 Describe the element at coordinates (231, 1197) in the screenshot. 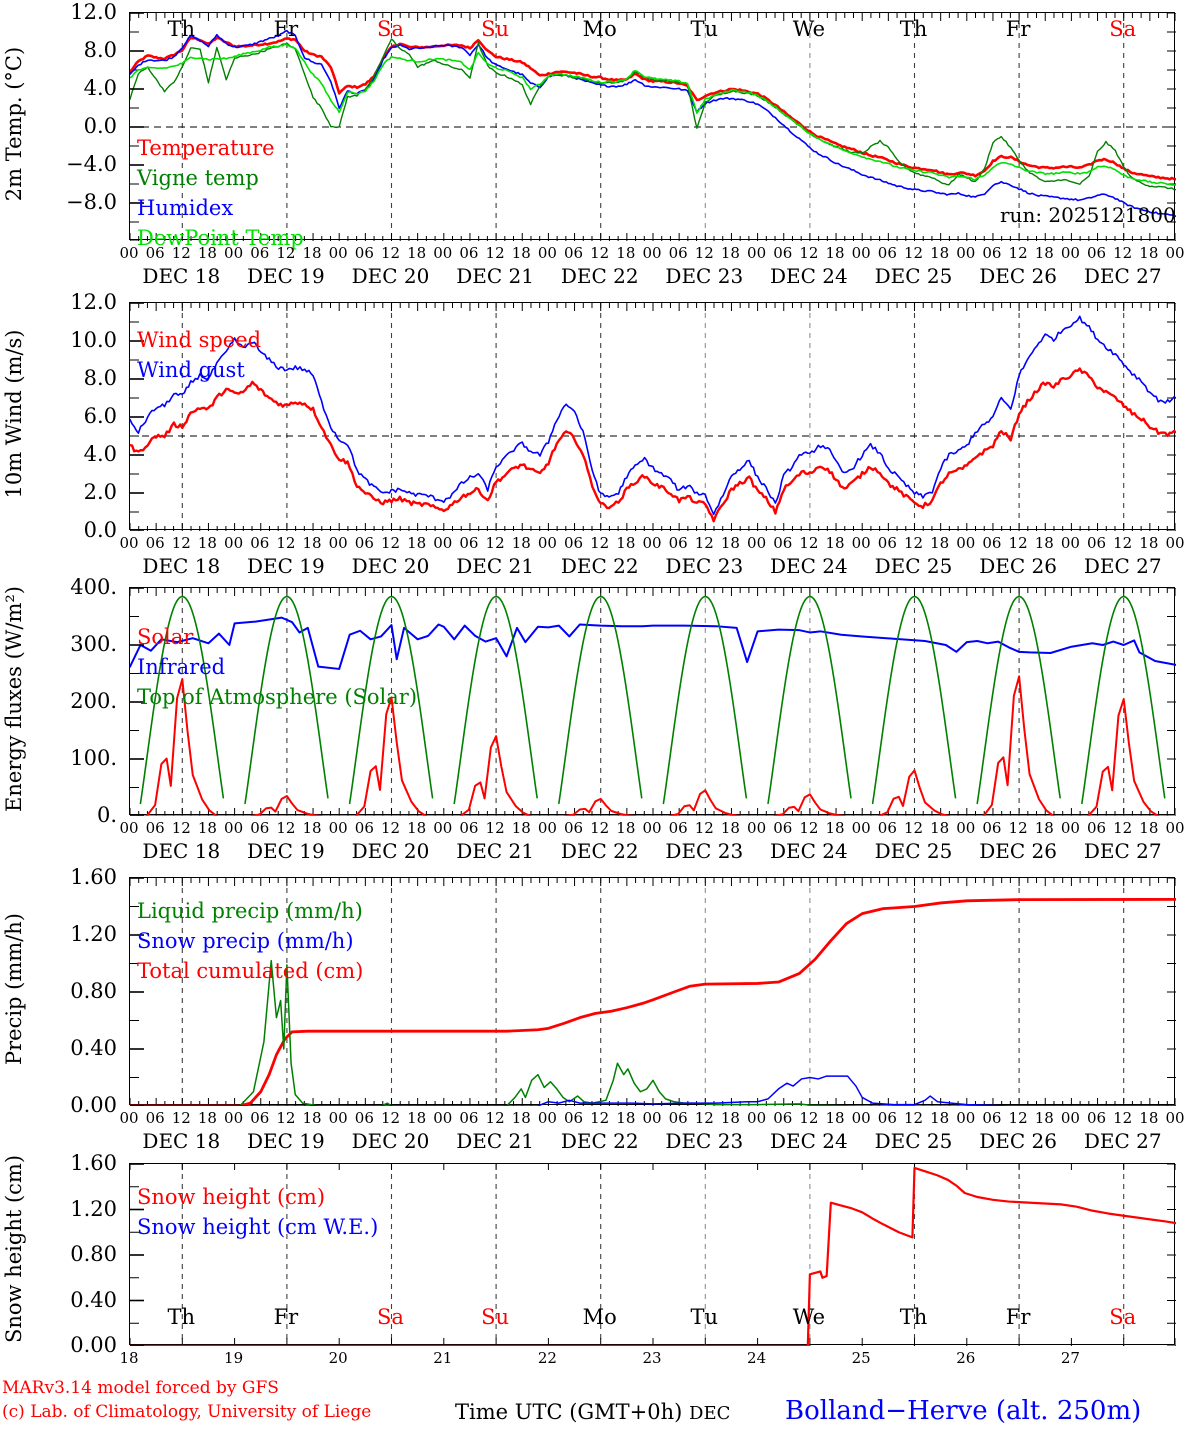

I see `legend-snow-0: Snow height (cm)` at that location.